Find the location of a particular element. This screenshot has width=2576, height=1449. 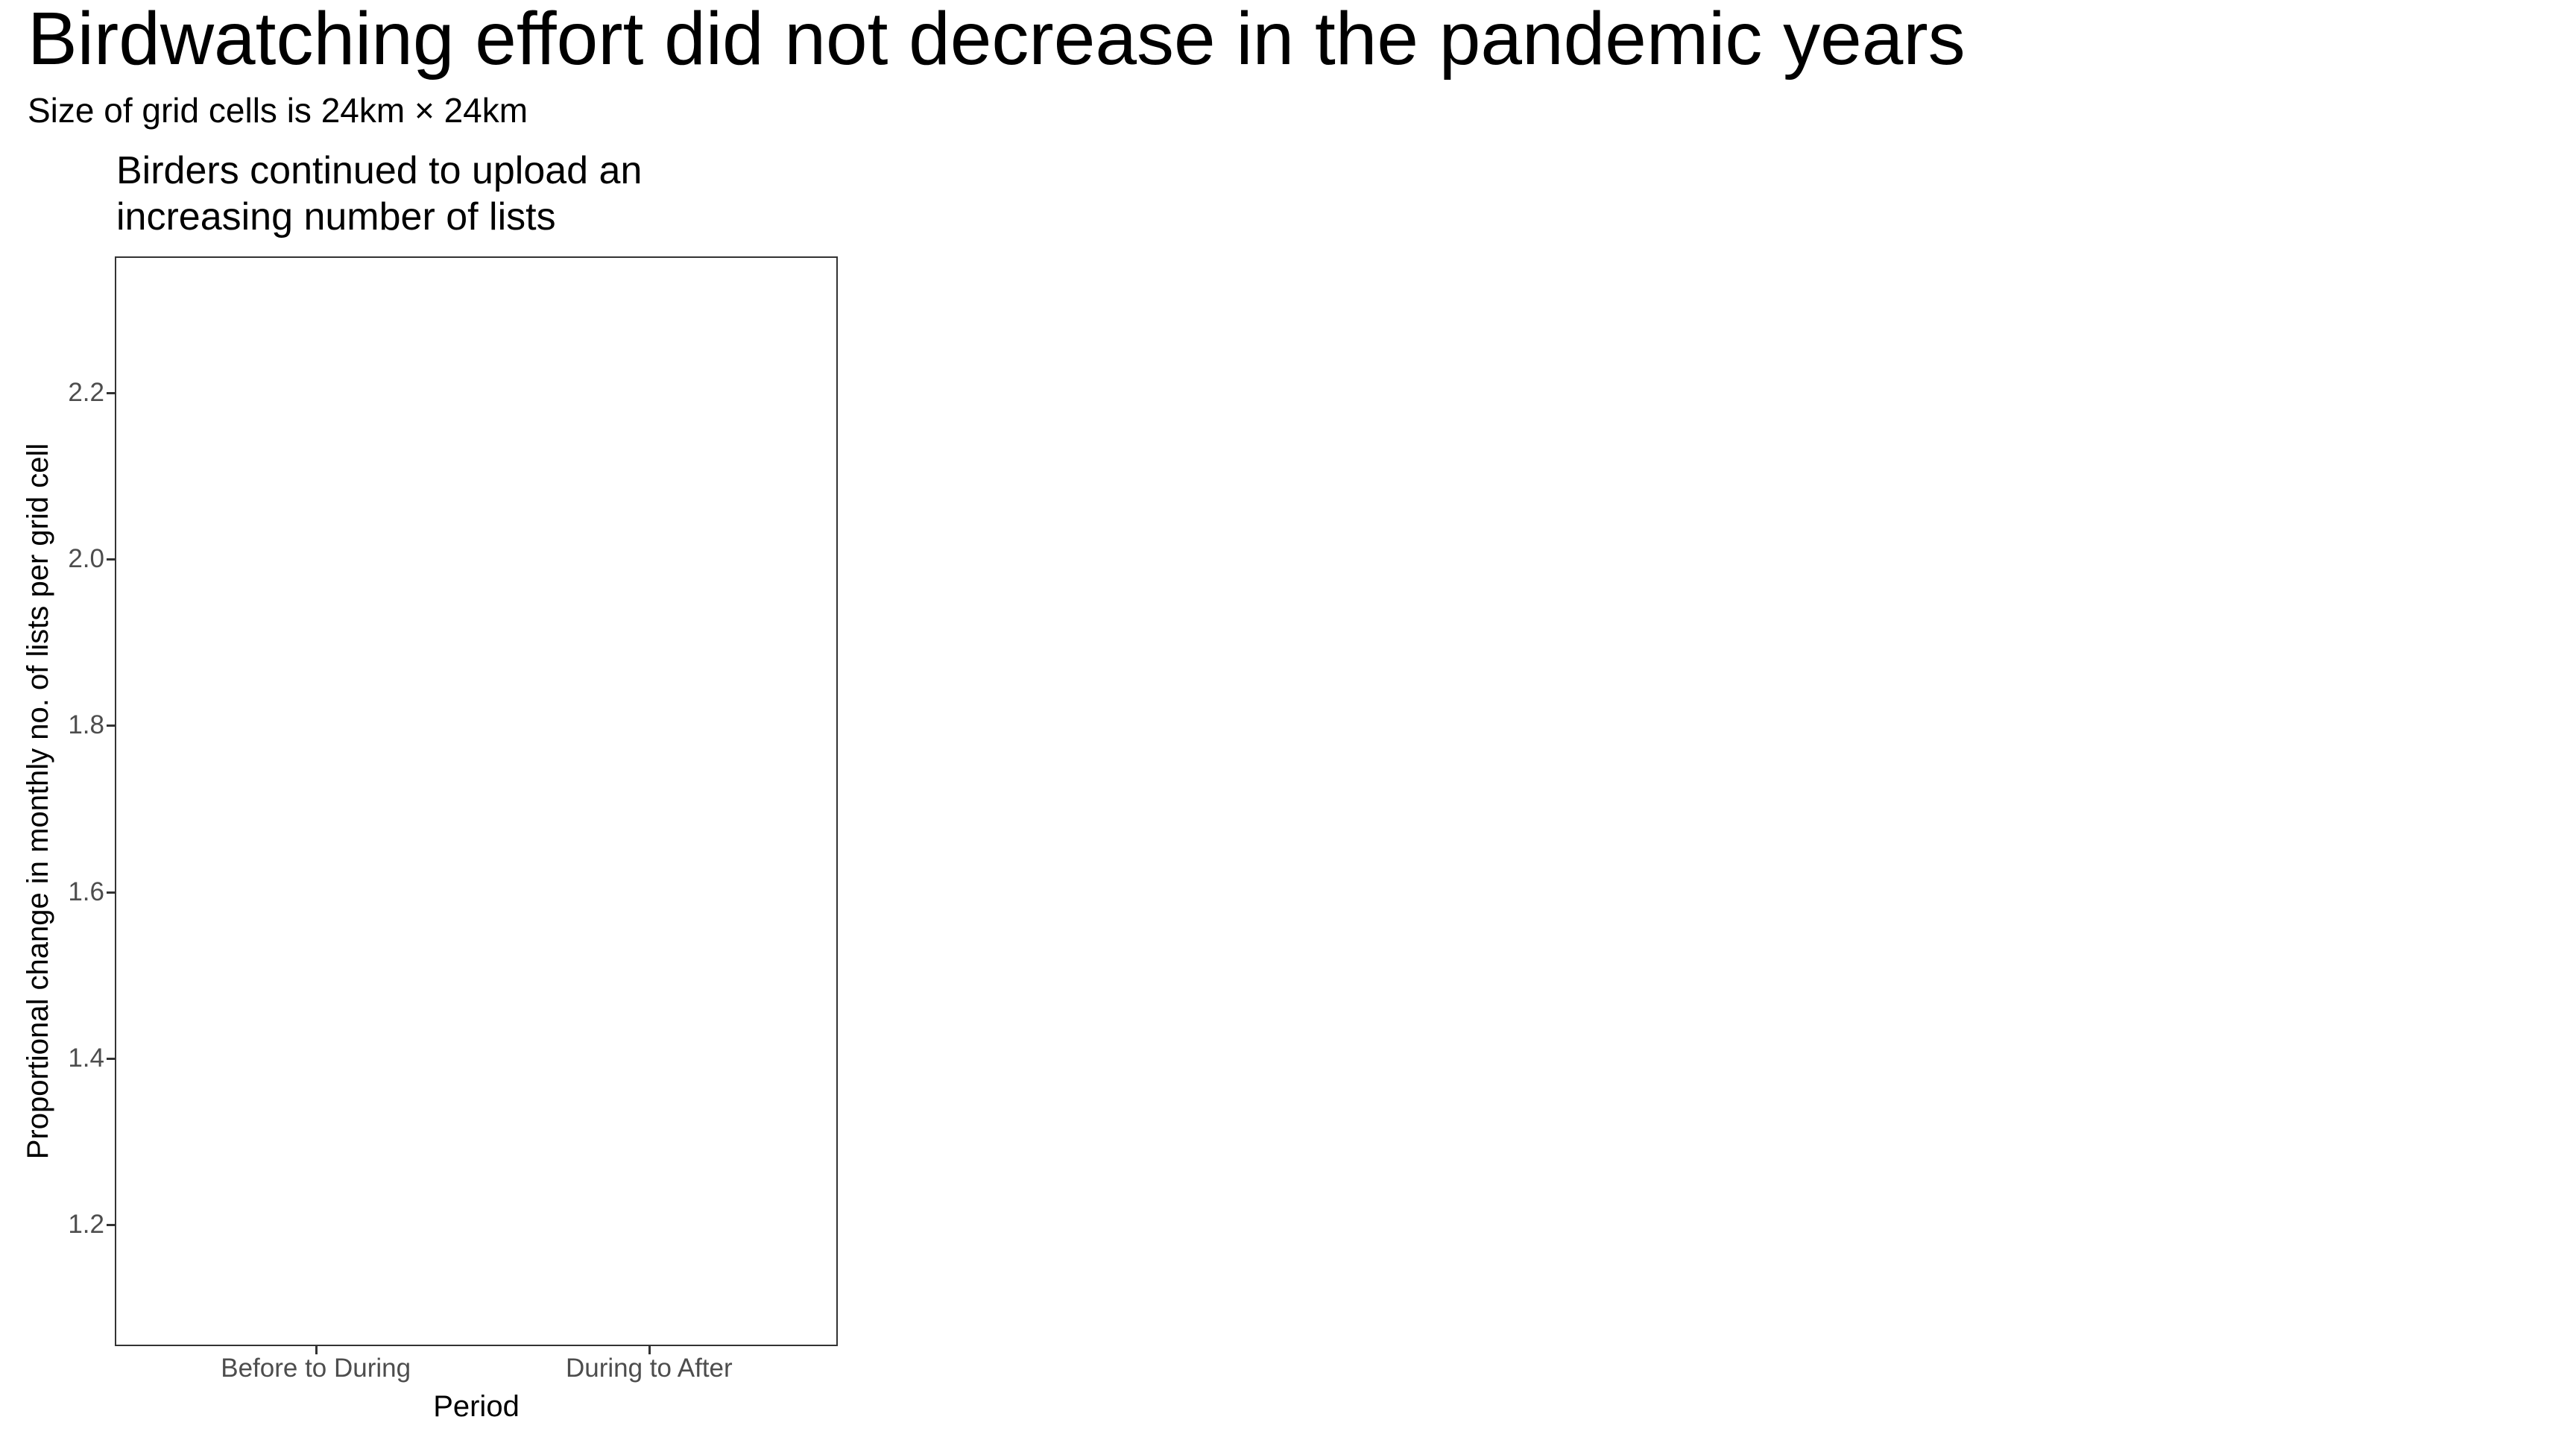

y-tick-label: 1.6 is located at coordinates (86, 892).